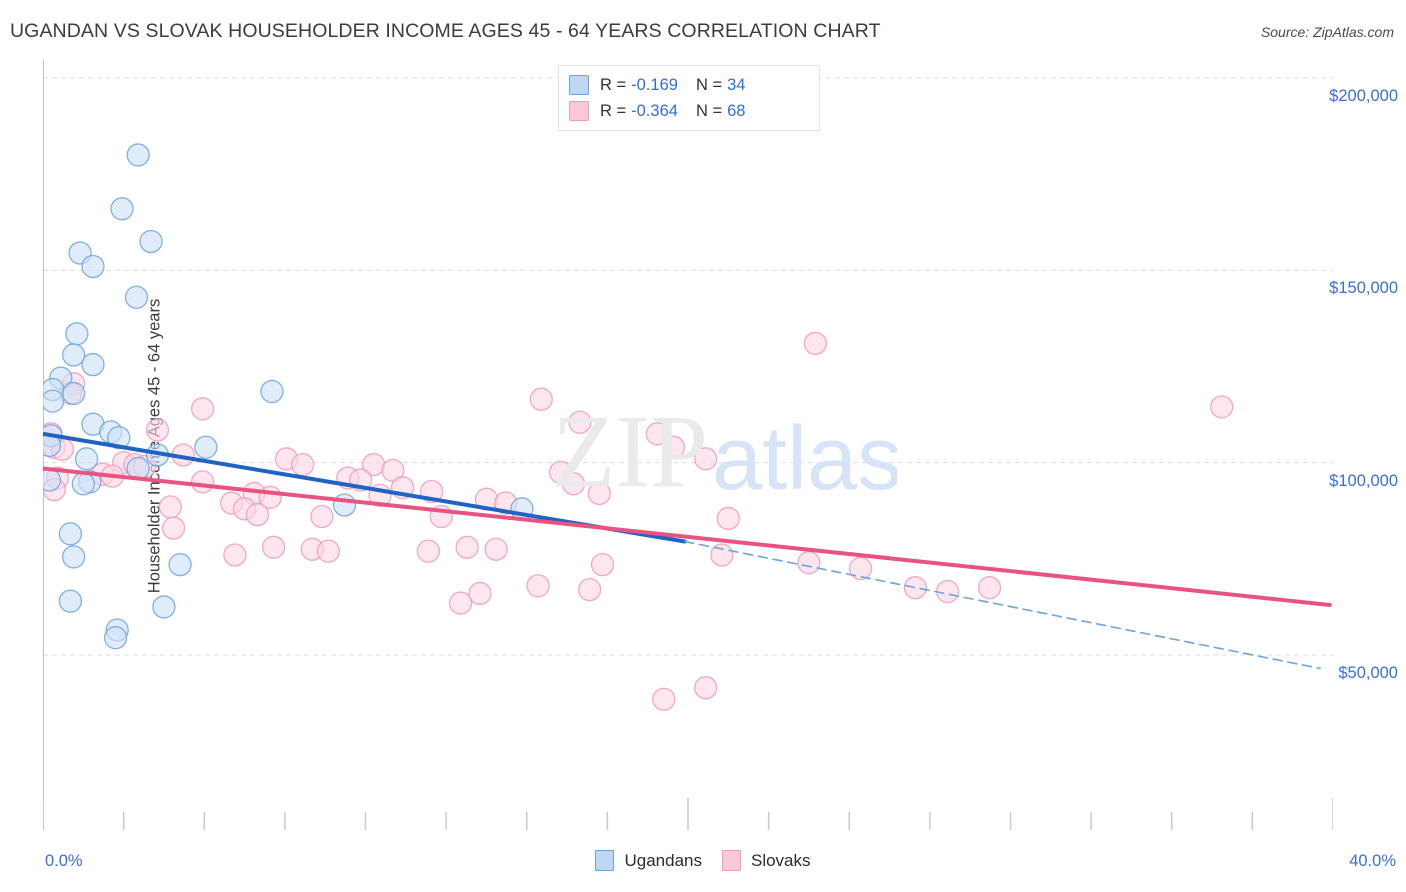 The height and width of the screenshot is (892, 1406). Describe the element at coordinates (663, 860) in the screenshot. I see `series-label-ugandans: Ugandans` at that location.